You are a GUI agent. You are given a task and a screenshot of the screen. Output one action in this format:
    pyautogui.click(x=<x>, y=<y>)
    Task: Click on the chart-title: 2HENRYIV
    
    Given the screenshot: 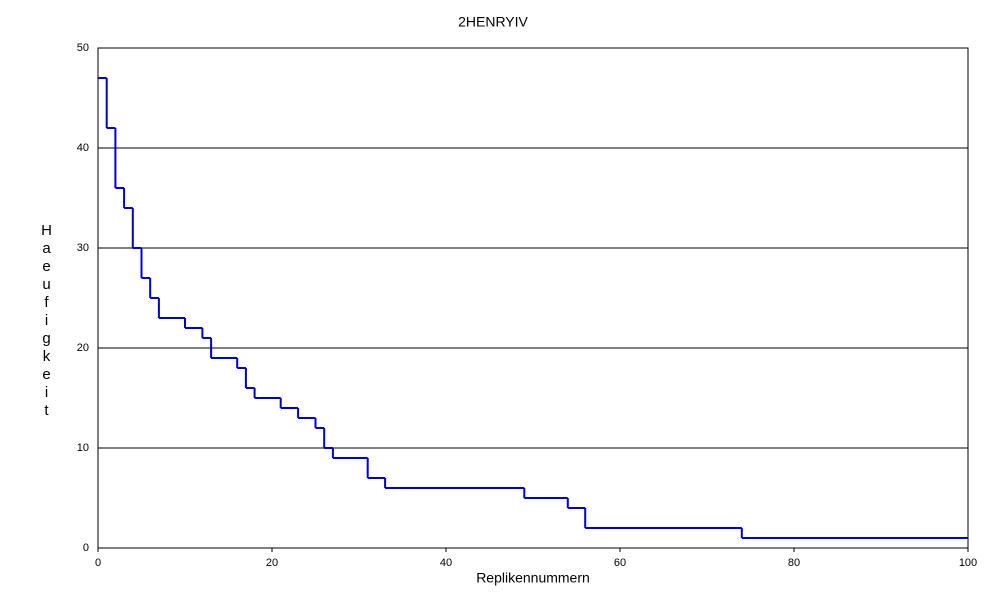 What is the action you would take?
    pyautogui.click(x=493, y=22)
    